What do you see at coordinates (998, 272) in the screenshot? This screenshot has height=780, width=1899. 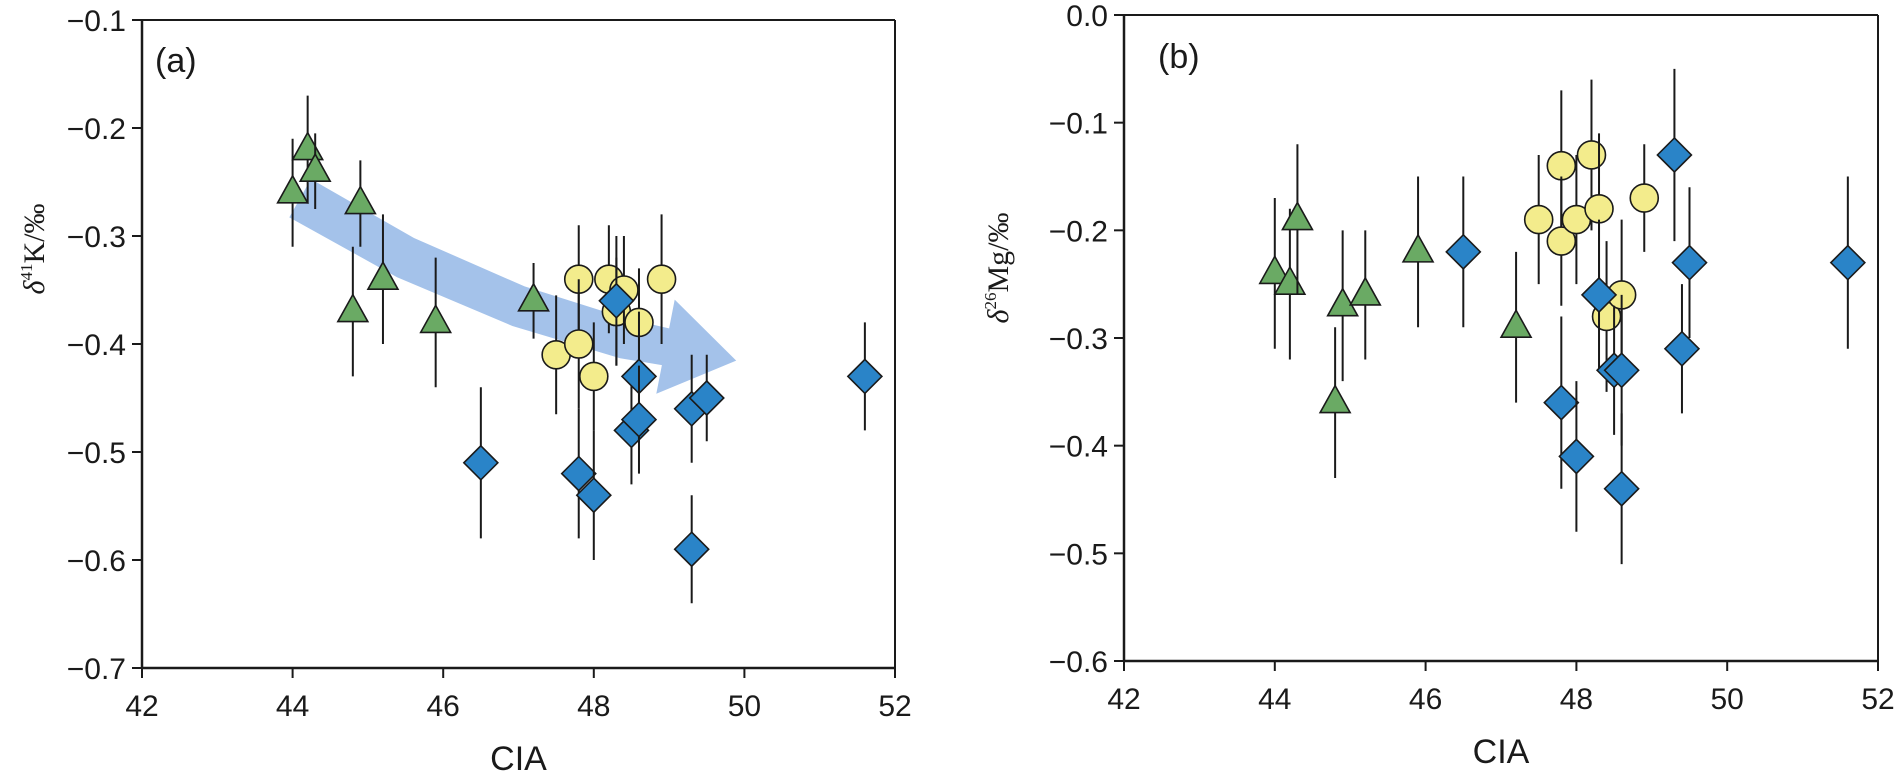 I see `y-axis-element: Mg` at bounding box center [998, 272].